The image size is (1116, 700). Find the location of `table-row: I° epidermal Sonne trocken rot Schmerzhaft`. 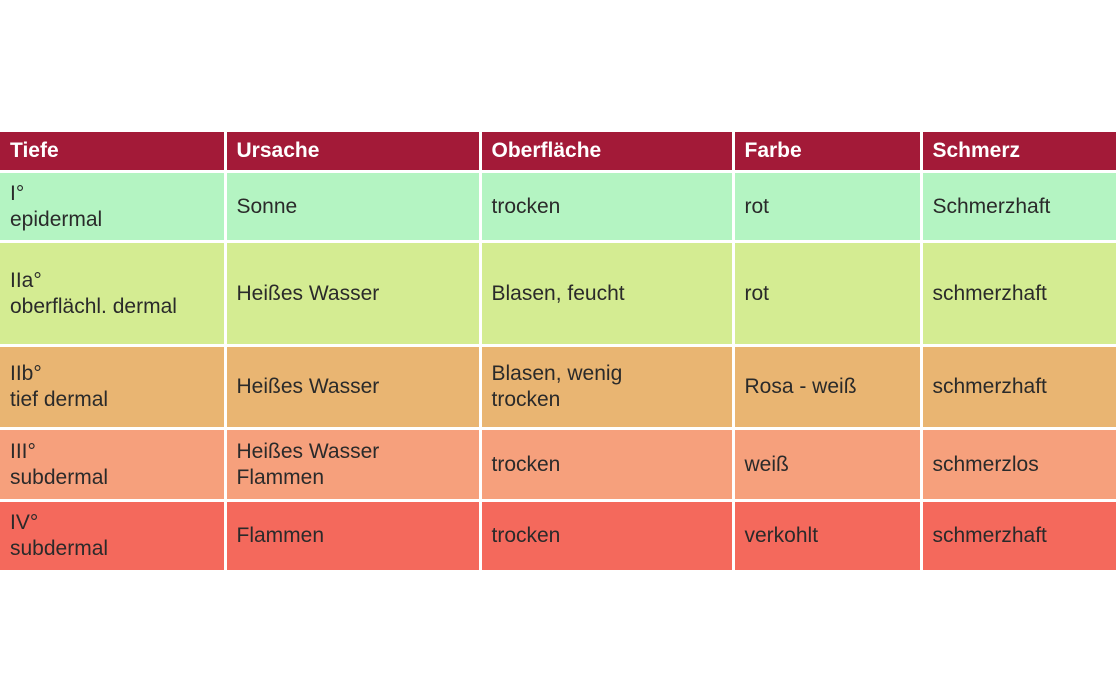

table-row: I° epidermal Sonne trocken rot Schmerzhaft is located at coordinates (558, 206).